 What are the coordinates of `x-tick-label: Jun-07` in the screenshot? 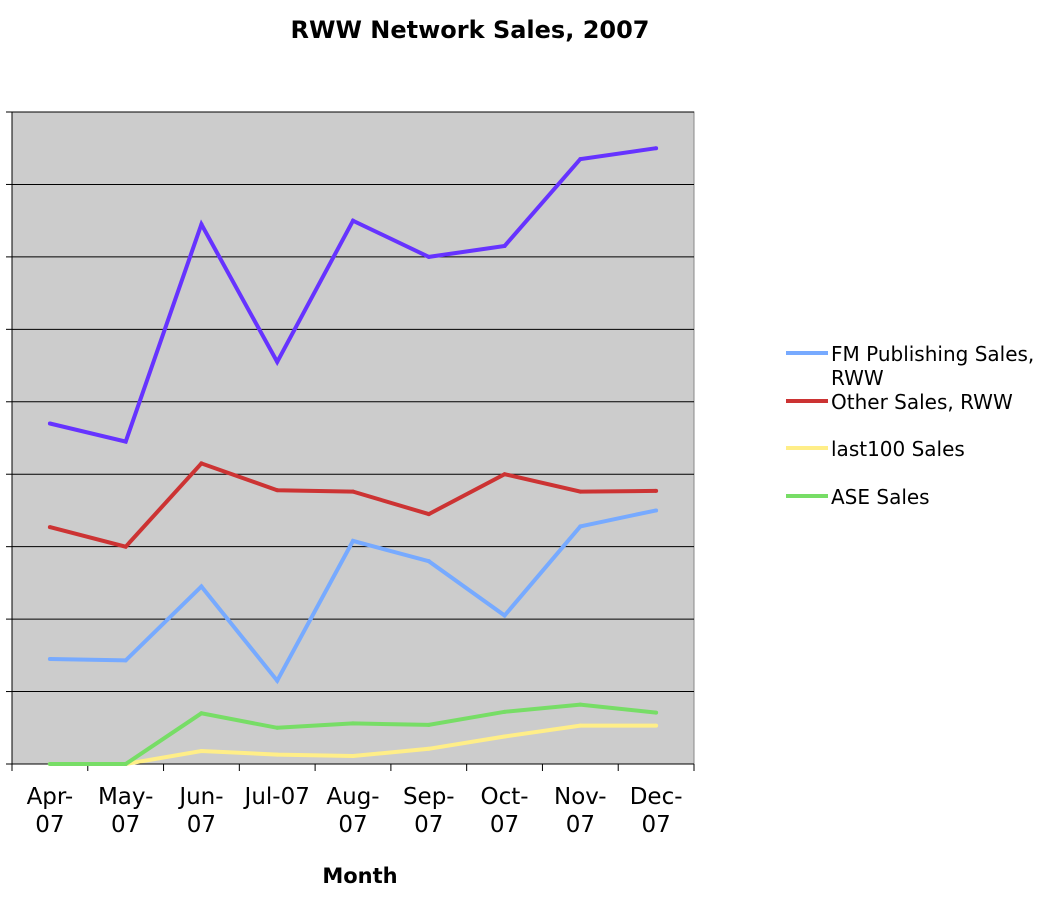 It's located at (200, 811).